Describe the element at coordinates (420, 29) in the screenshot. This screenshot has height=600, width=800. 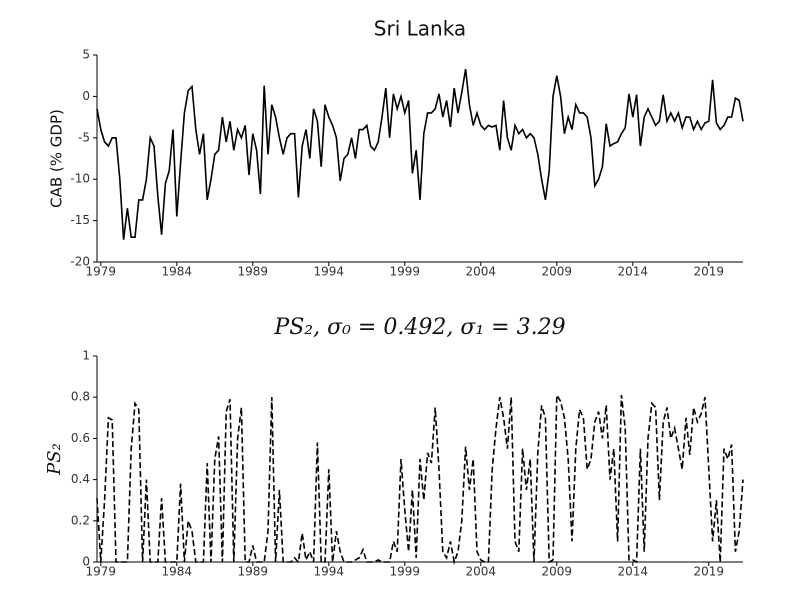
I see `chart-title: Sri Lanka` at that location.